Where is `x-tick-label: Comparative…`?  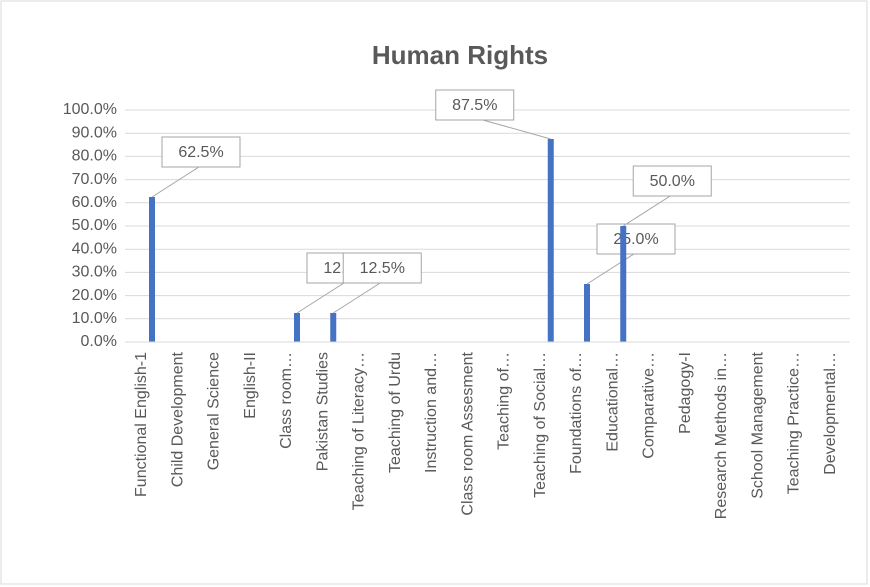 x-tick-label: Comparative… is located at coordinates (649, 405).